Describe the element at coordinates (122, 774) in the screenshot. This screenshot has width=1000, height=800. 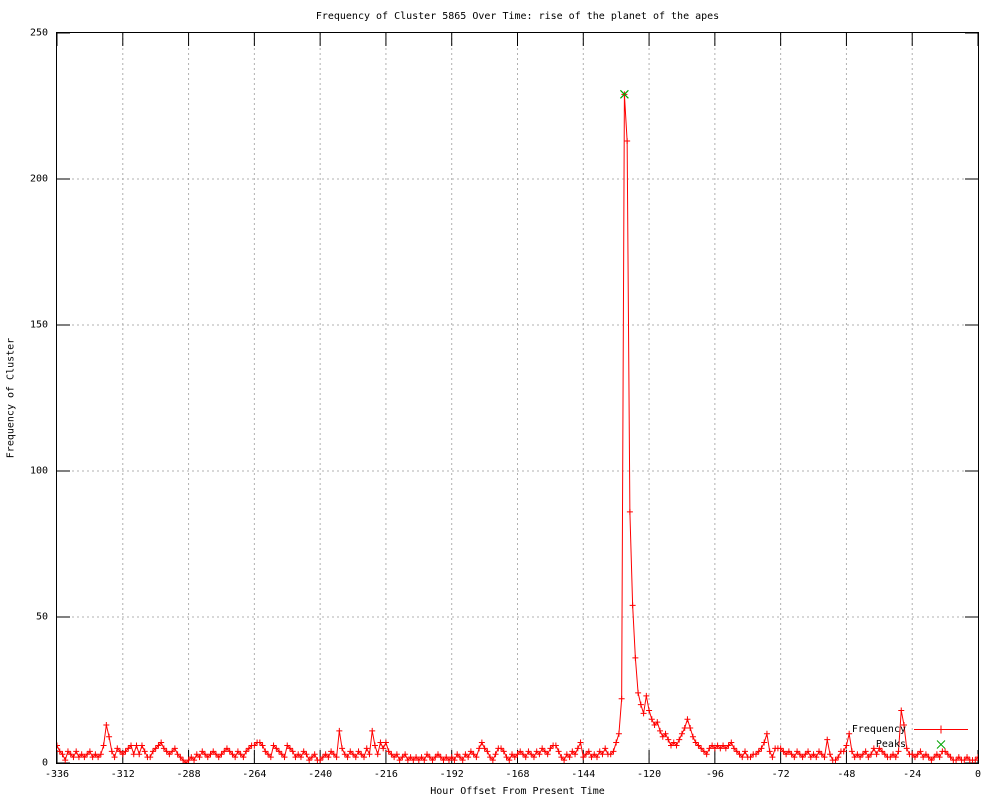
I see `x-tick-label: -312` at that location.